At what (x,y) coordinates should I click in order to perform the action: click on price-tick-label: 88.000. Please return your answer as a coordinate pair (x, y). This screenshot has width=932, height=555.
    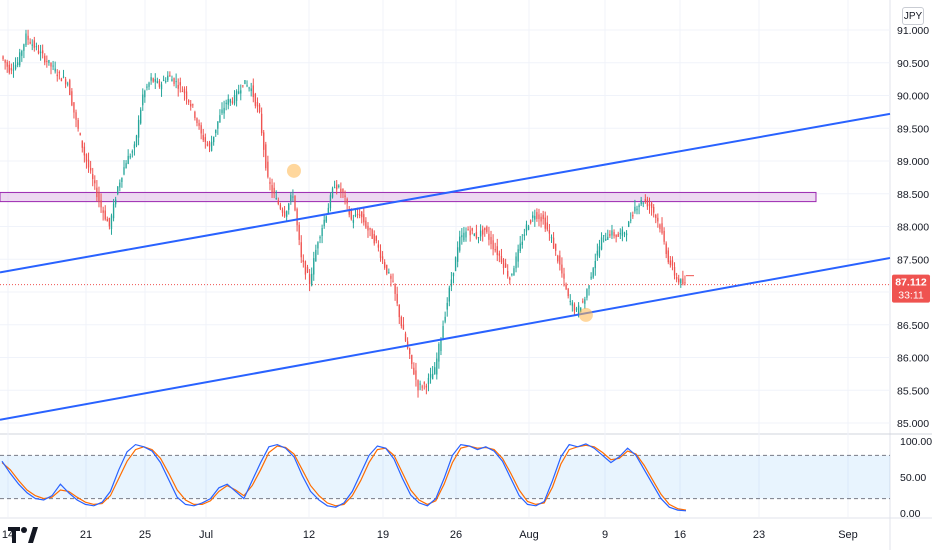
    Looking at the image, I should click on (913, 228).